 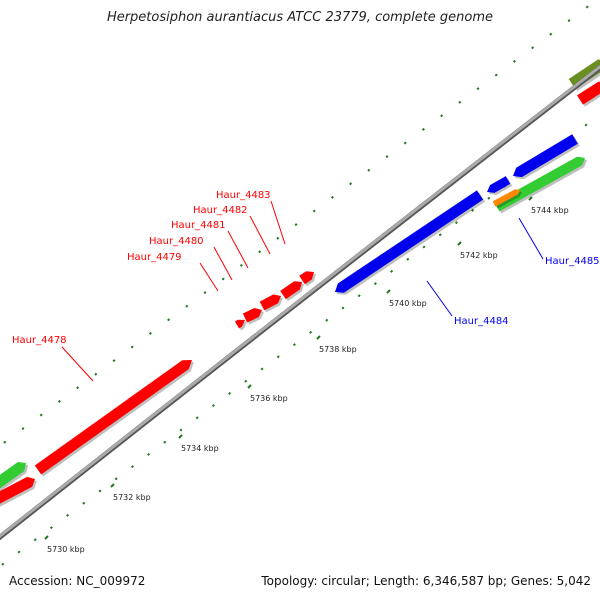 What do you see at coordinates (220, 210) in the screenshot?
I see `gene-label: Haur_4482` at bounding box center [220, 210].